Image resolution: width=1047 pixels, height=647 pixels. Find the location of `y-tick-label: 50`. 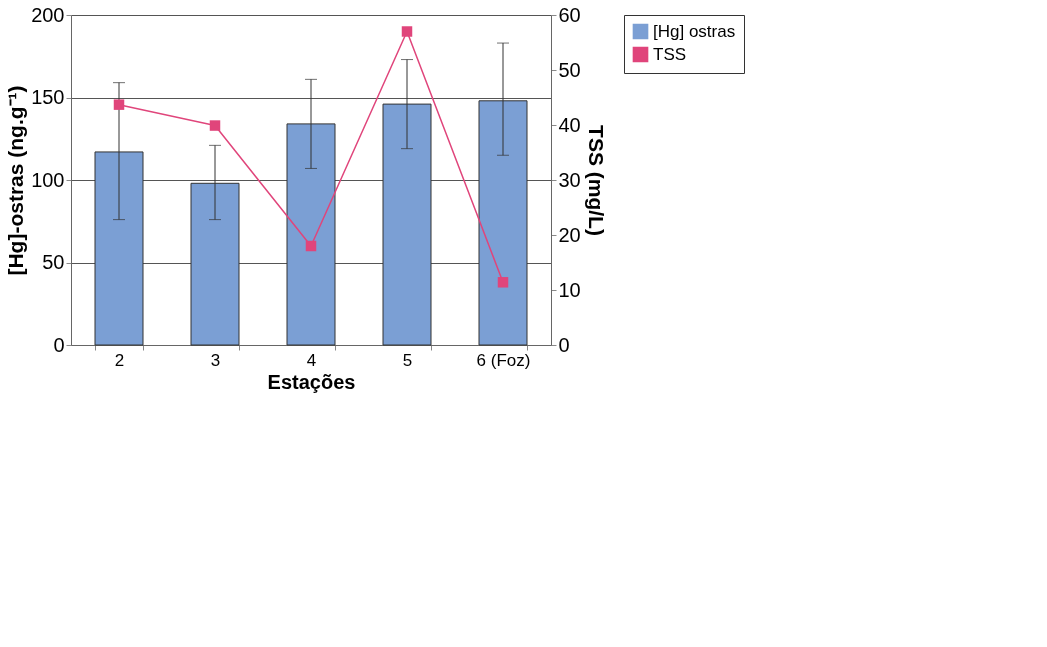

y-tick-label: 50 is located at coordinates (53, 262).